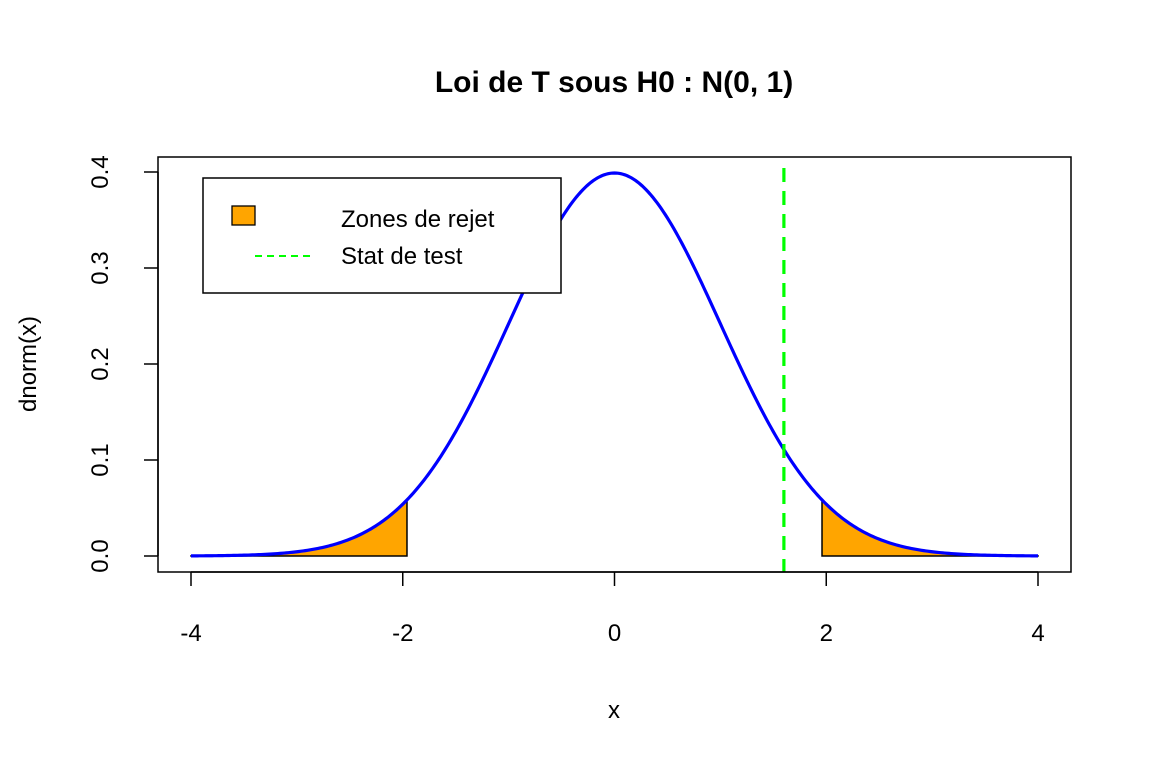 The height and width of the screenshot is (768, 1152). I want to click on x-tick-label: 2, so click(826, 633).